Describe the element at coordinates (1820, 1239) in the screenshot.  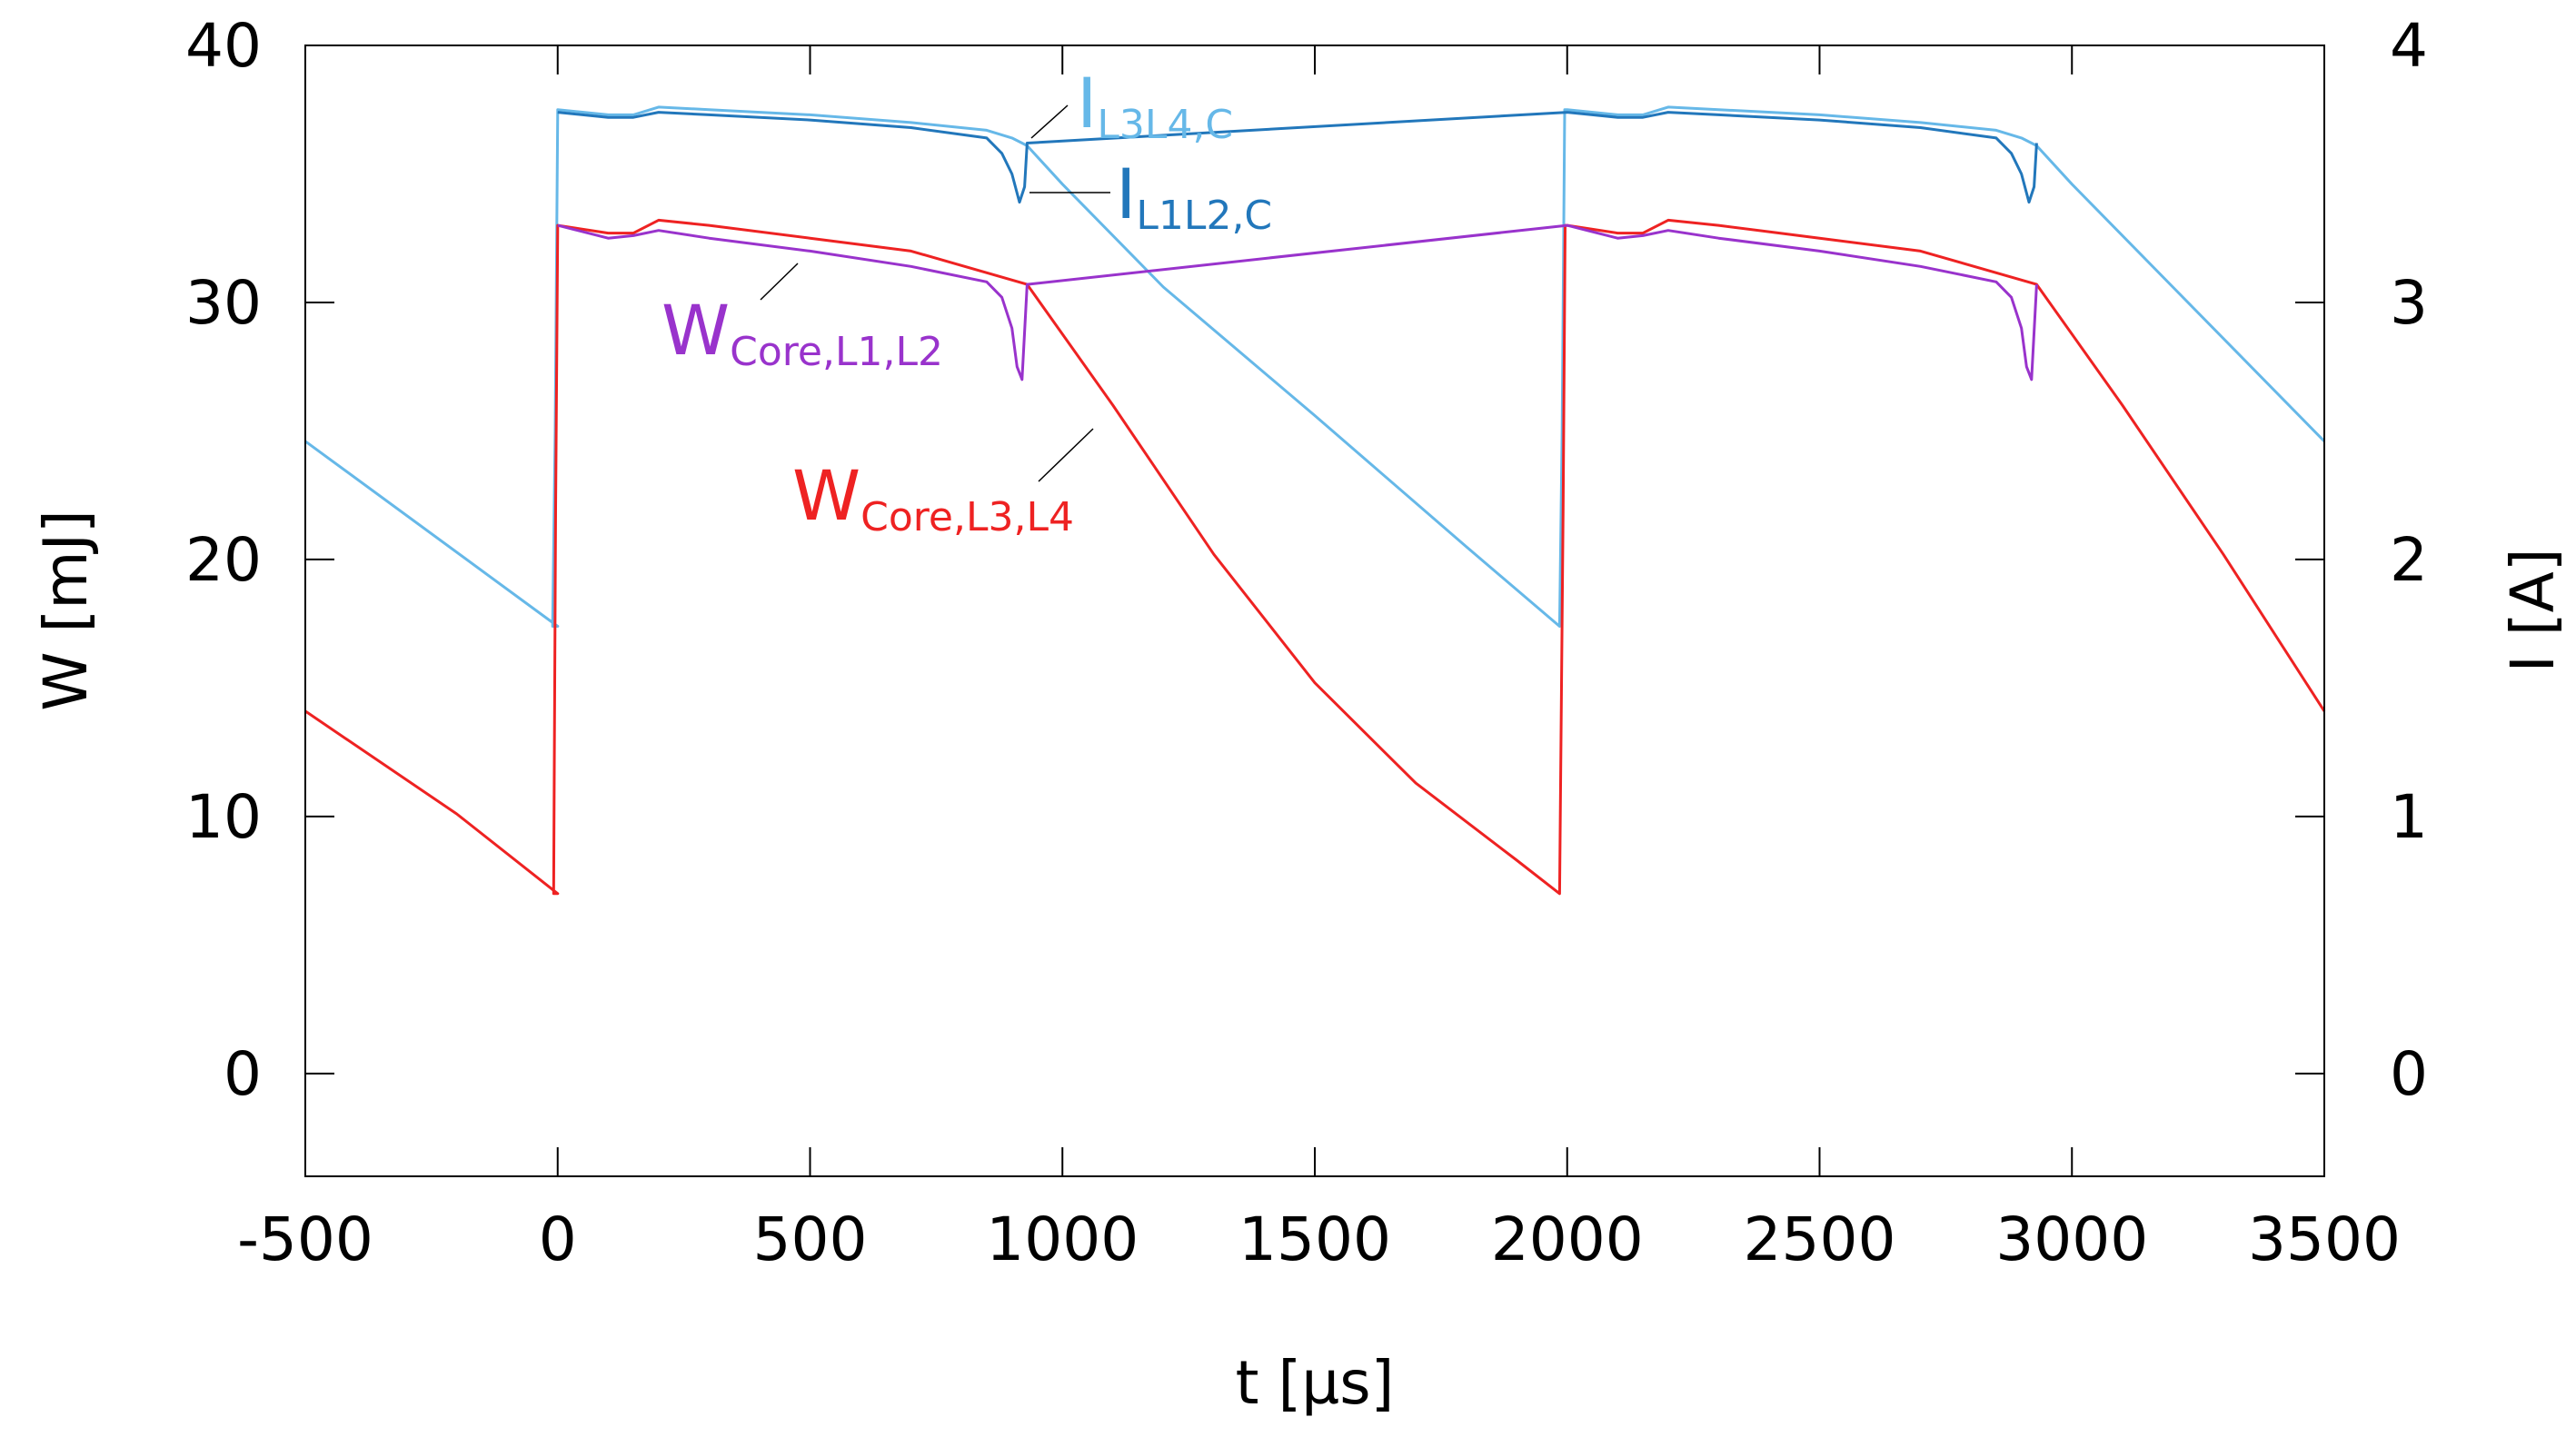
I see `x-tick-label: 2500` at that location.